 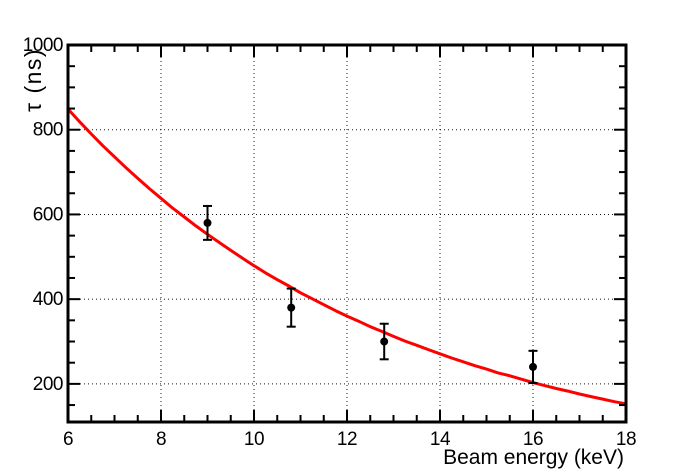 I want to click on x-tick-label: 16, so click(x=533, y=439).